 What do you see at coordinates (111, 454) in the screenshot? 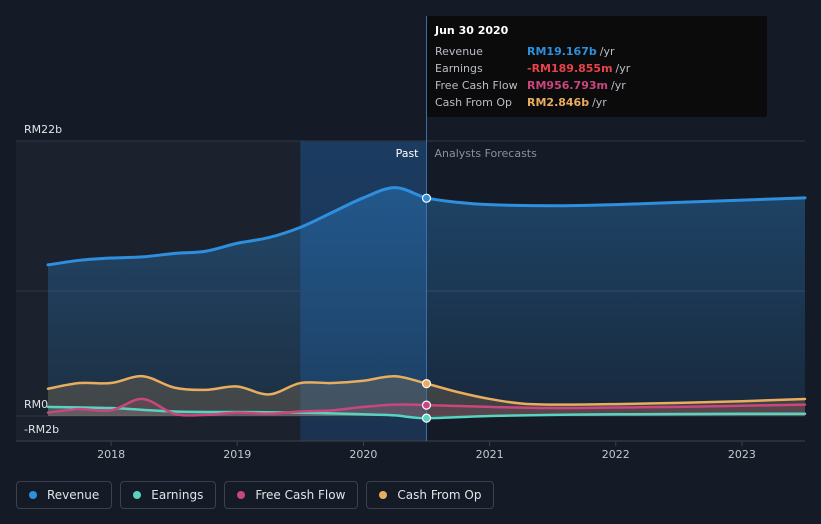
I see `x-tick-label: 2018` at bounding box center [111, 454].